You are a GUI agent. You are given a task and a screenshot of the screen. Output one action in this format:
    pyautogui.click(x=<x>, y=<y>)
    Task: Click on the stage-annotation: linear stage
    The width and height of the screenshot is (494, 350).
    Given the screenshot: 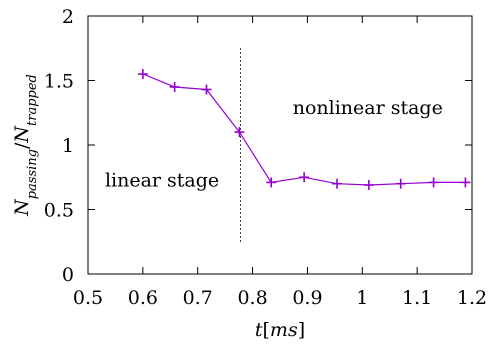 What is the action you would take?
    pyautogui.click(x=162, y=180)
    